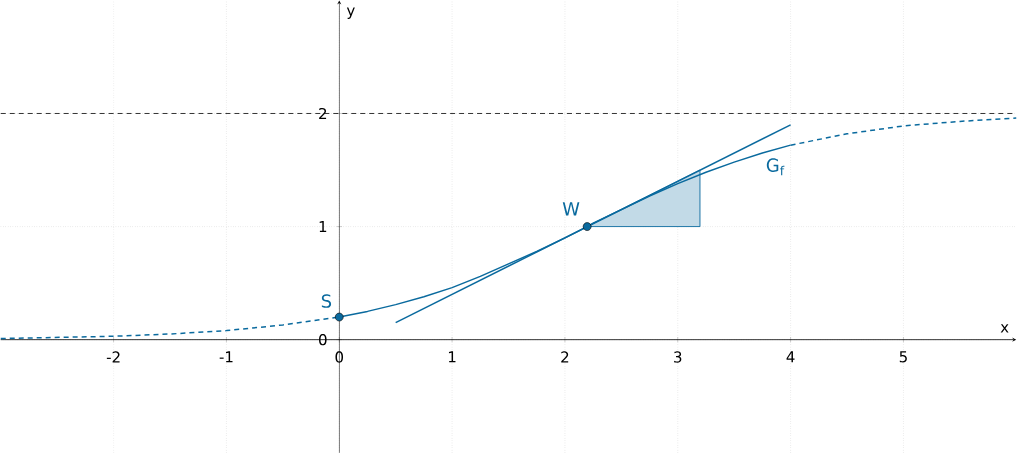  I want to click on x-tick-label: 5, so click(903, 357).